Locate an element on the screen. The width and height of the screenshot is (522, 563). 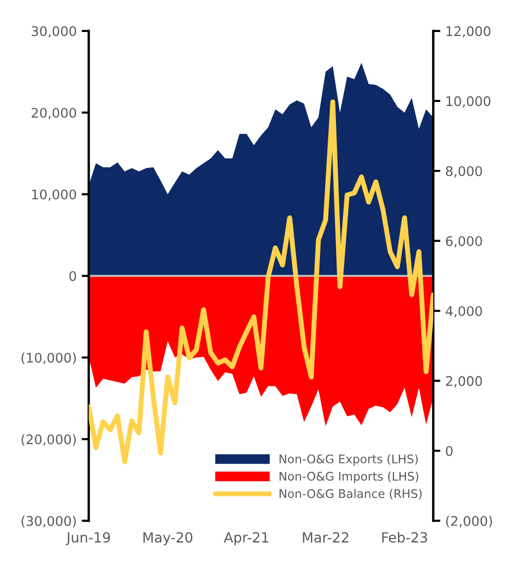
y2-tick-label: 4,000 is located at coordinates (464, 312).